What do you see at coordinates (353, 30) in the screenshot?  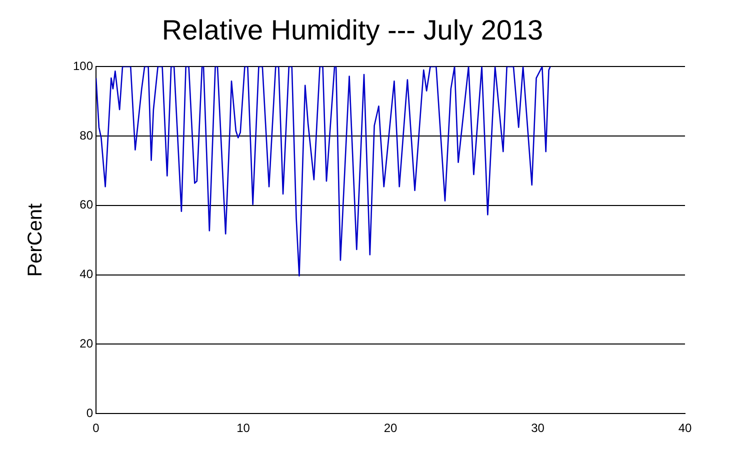 I see `chart-title: Relative Humidity --- July 2013` at bounding box center [353, 30].